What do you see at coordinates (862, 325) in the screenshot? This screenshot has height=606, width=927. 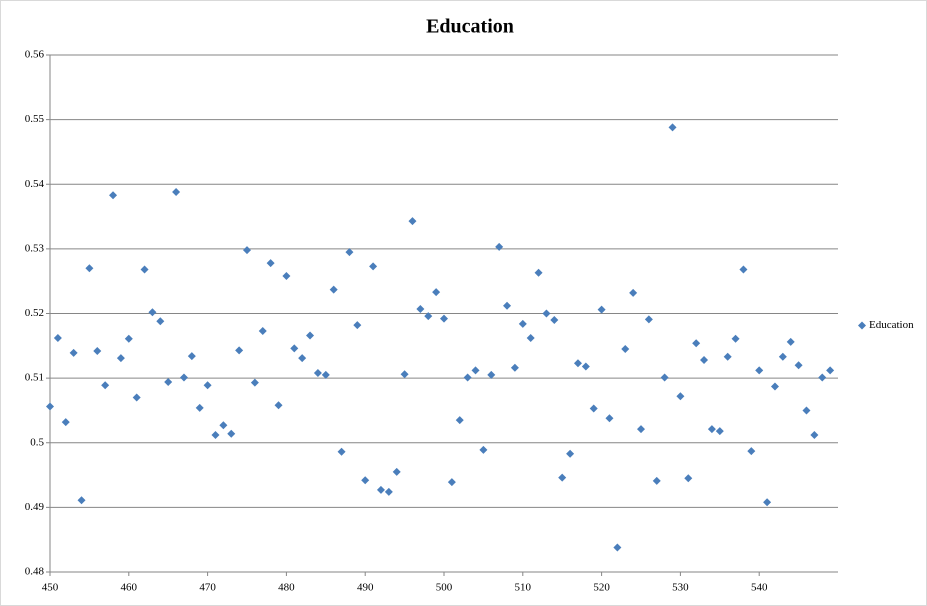 I see `legend-marker` at bounding box center [862, 325].